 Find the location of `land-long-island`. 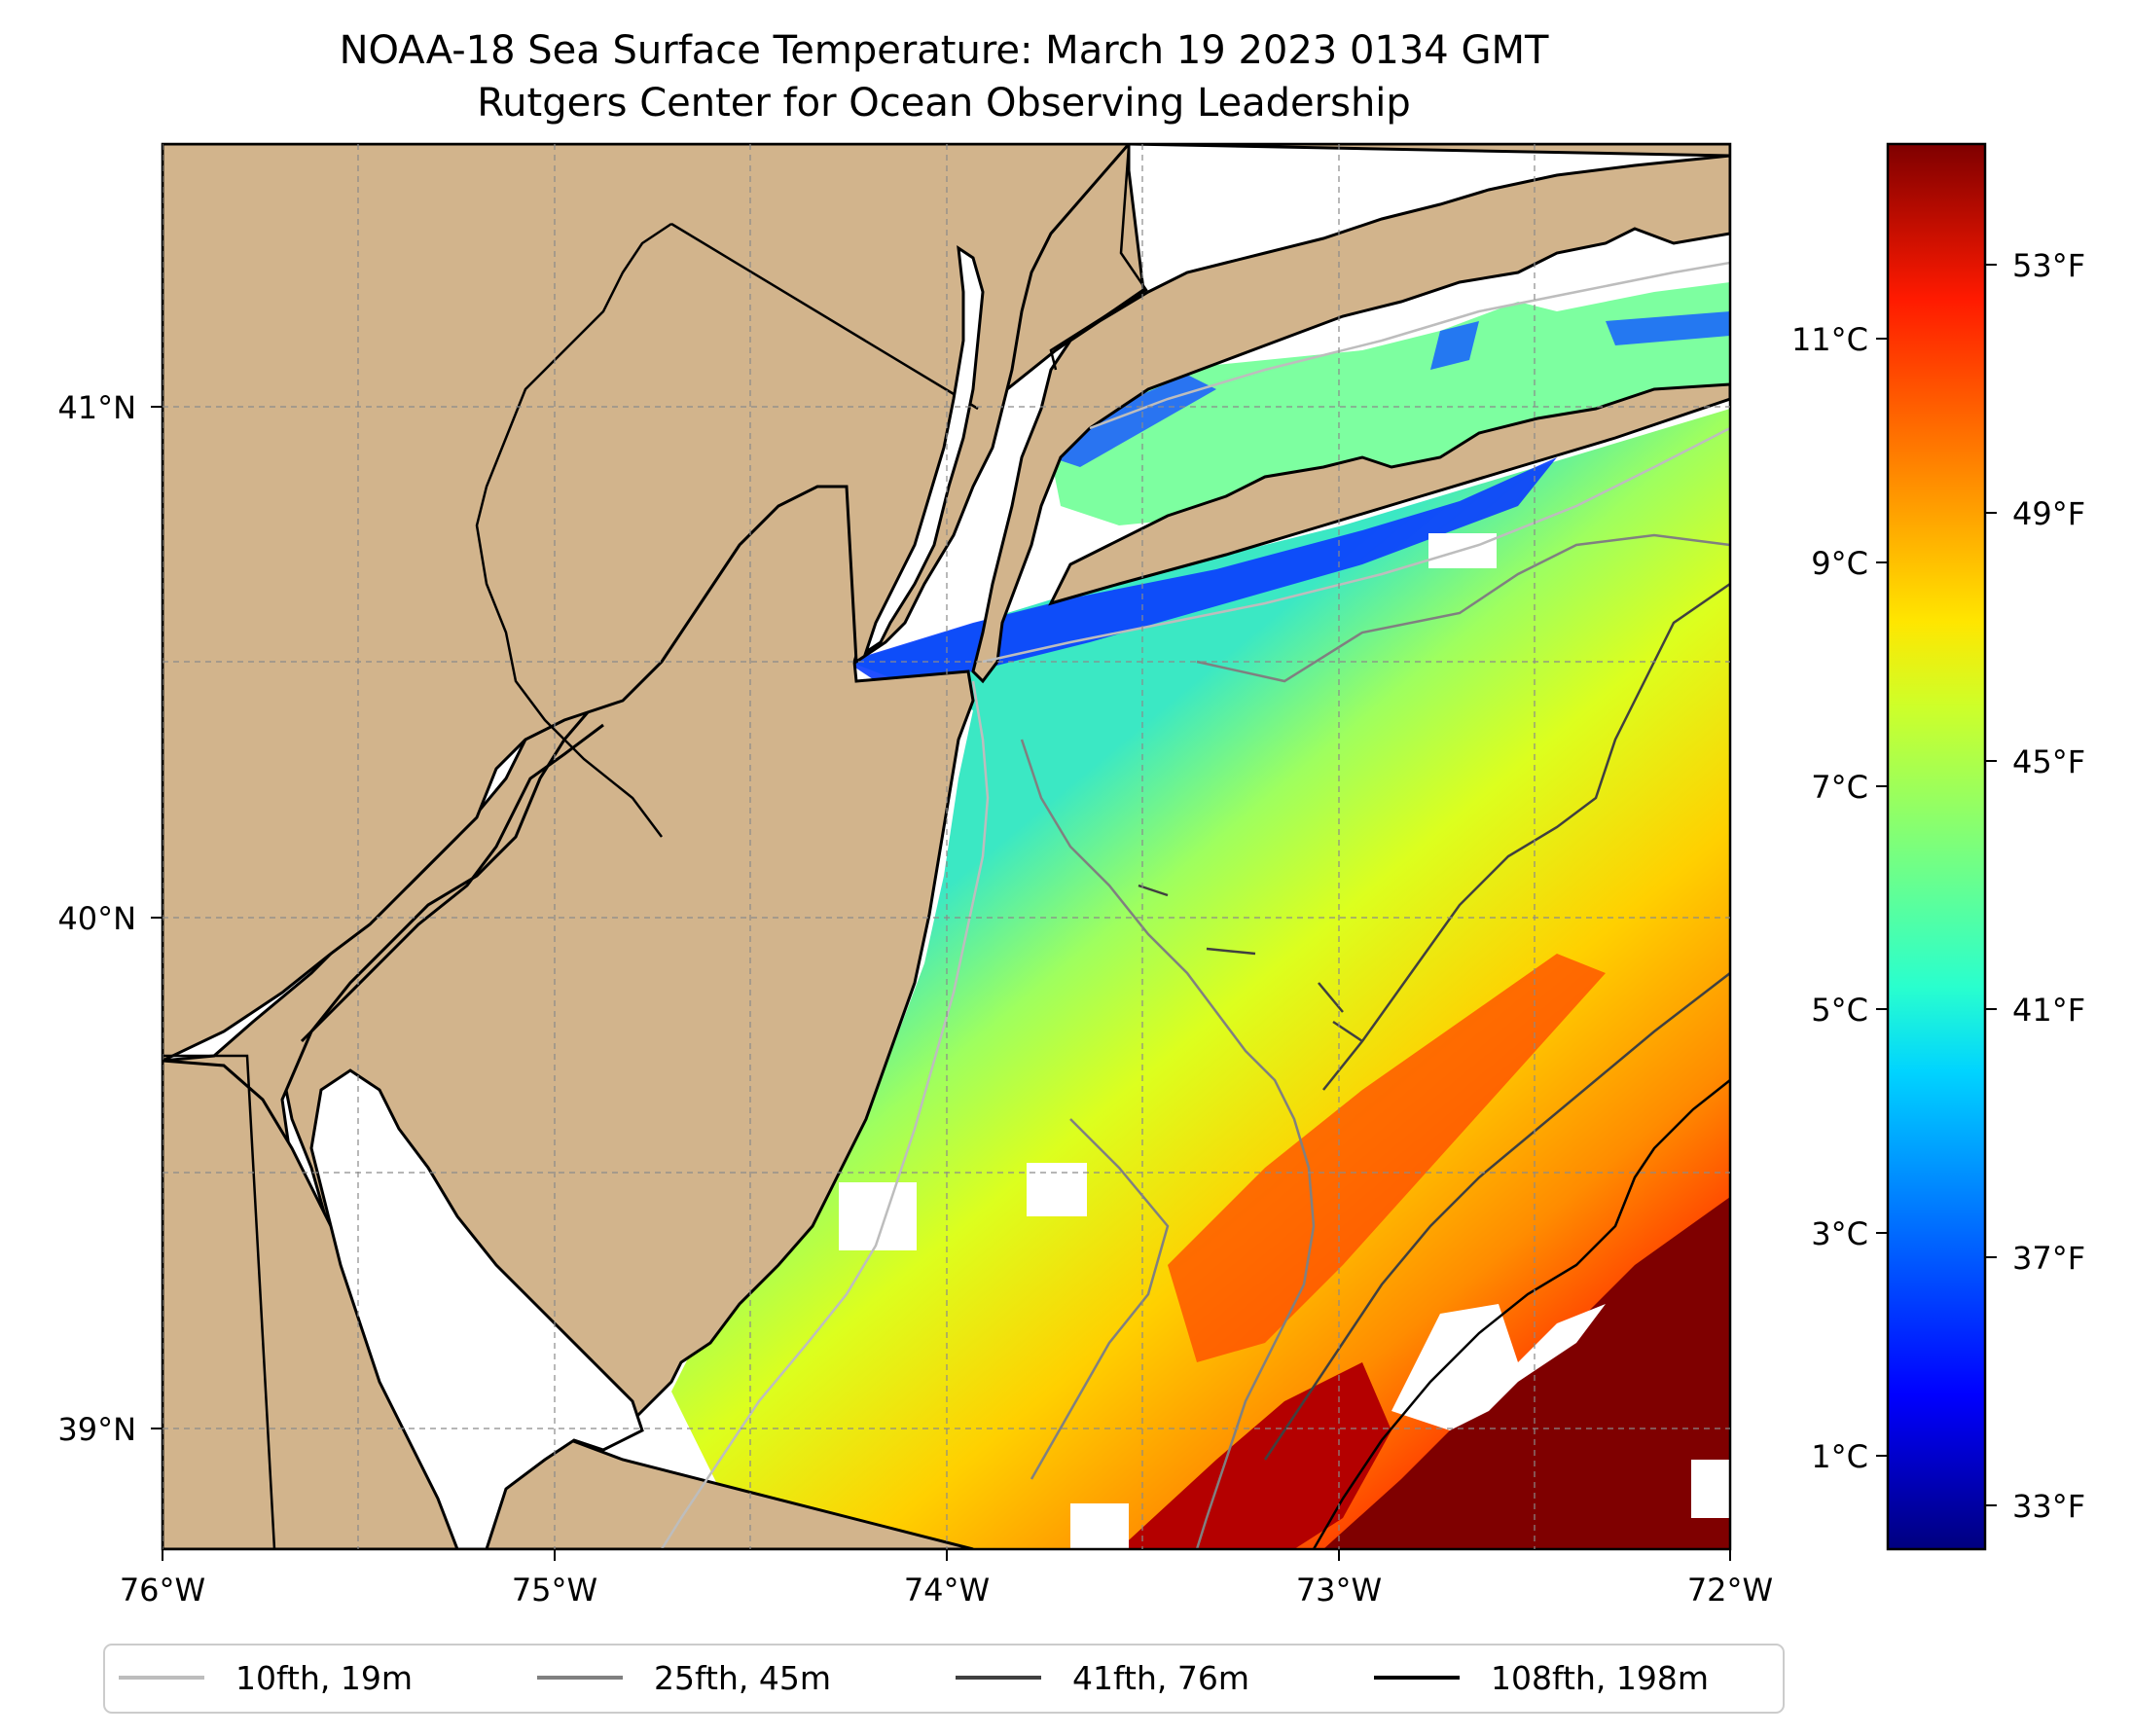

land-long-island is located at coordinates (1389, 494).